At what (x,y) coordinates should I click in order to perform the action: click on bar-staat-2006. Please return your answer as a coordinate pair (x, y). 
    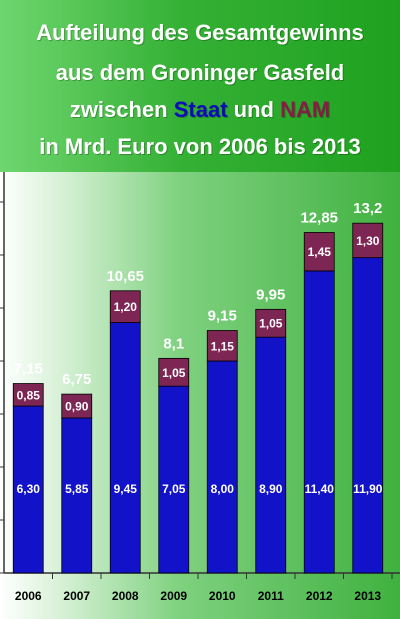
    Looking at the image, I should click on (28, 489).